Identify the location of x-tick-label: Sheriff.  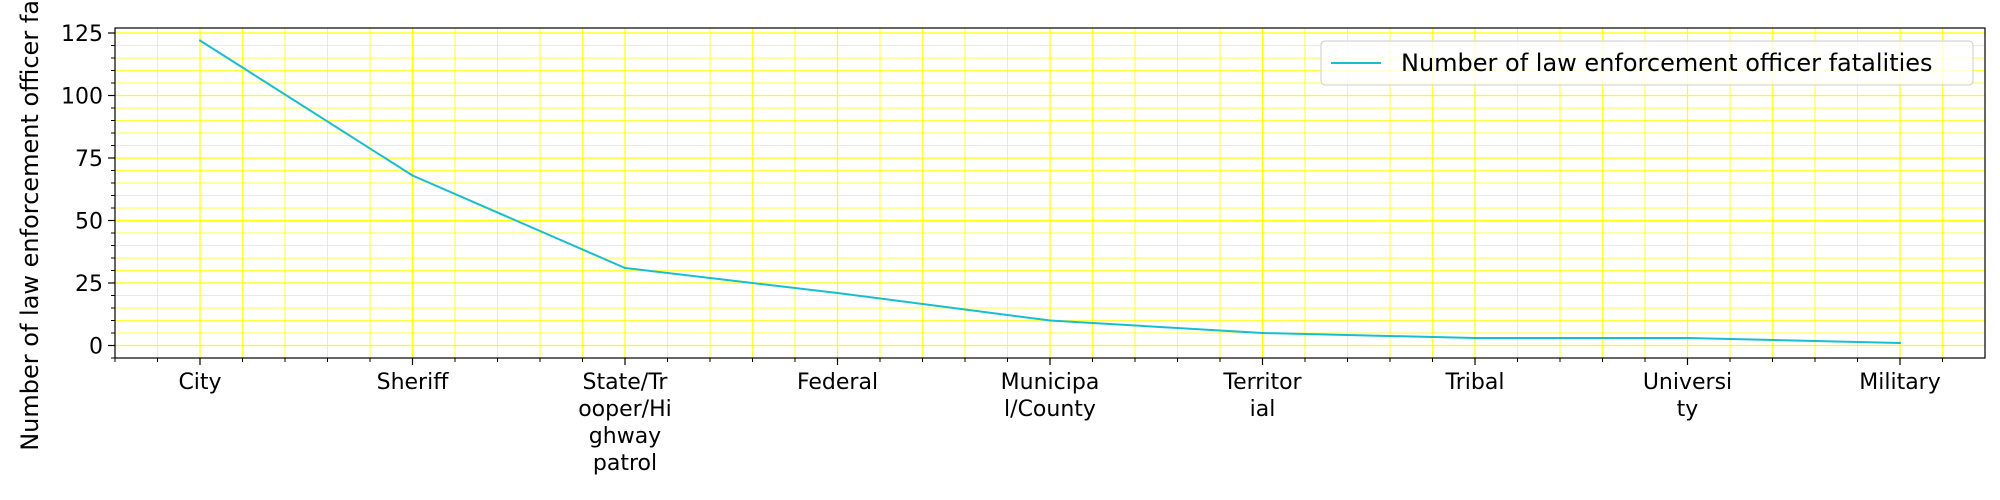
(413, 382).